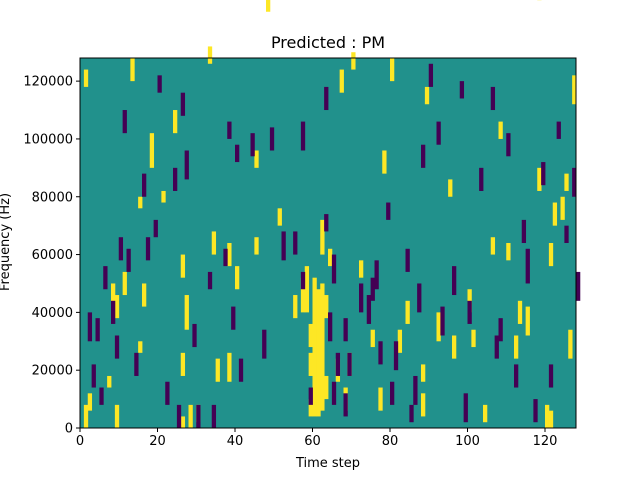 The height and width of the screenshot is (480, 640). I want to click on y-axis: 0 20000 40000 60000 80000 100000 120000, so click(51, 256).